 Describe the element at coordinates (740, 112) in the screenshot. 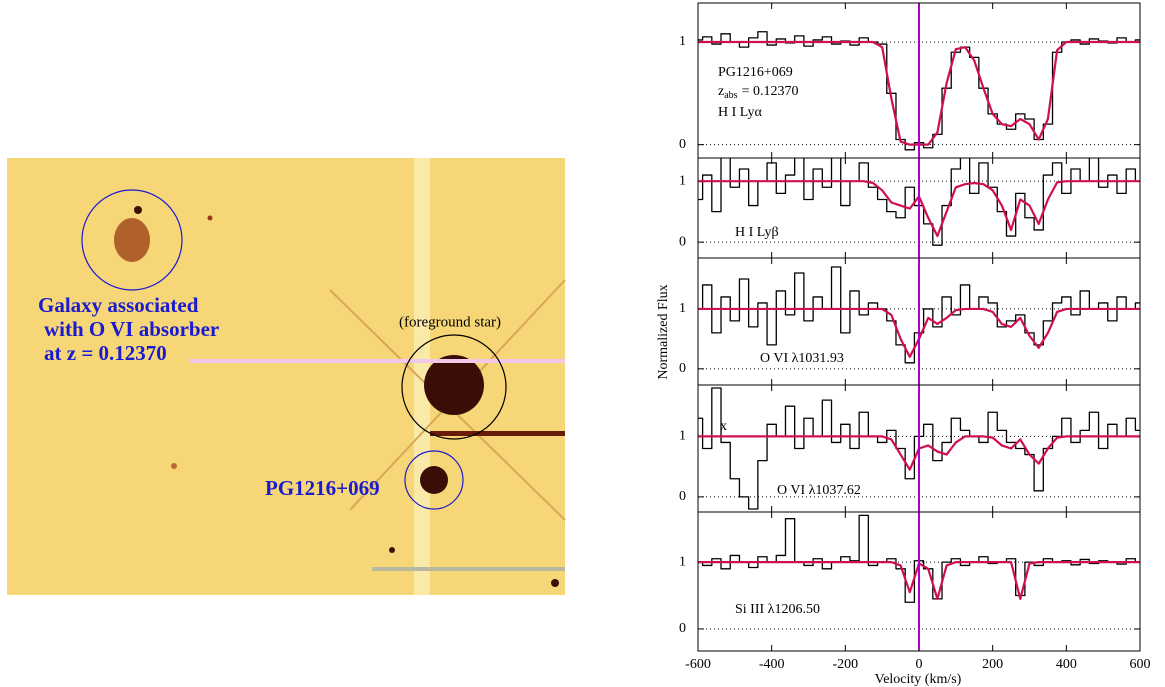

I see `annotation: H I Lyα` at that location.